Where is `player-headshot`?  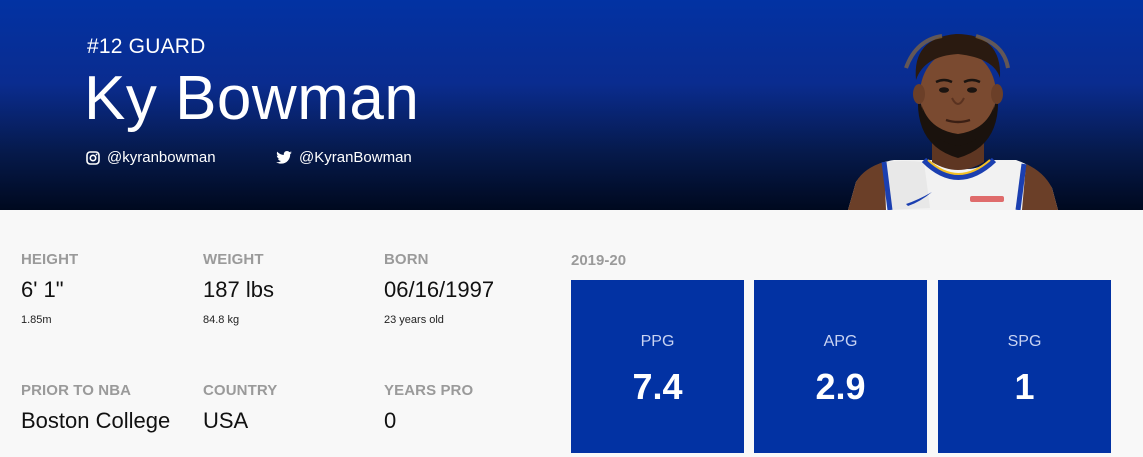
player-headshot is located at coordinates (953, 122).